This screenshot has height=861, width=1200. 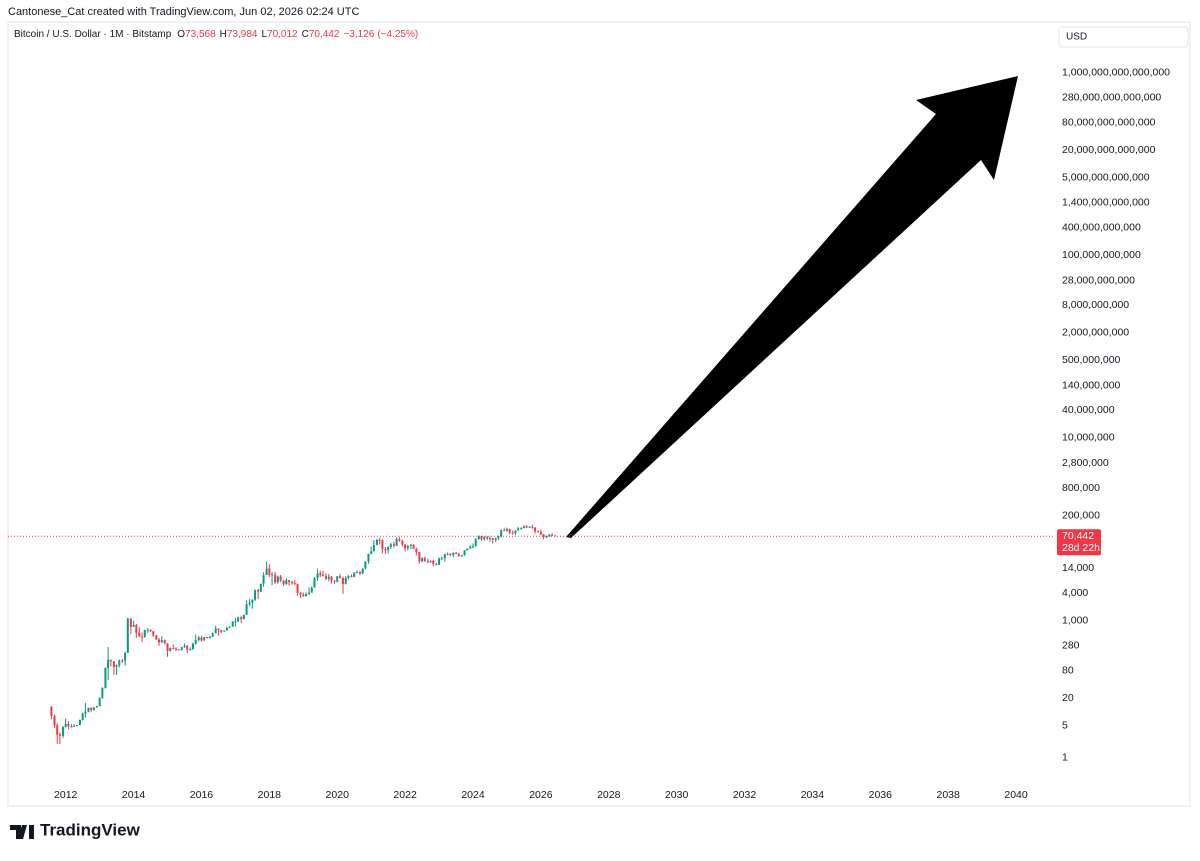 I want to click on last-price-label: 70,442, so click(x=1078, y=536).